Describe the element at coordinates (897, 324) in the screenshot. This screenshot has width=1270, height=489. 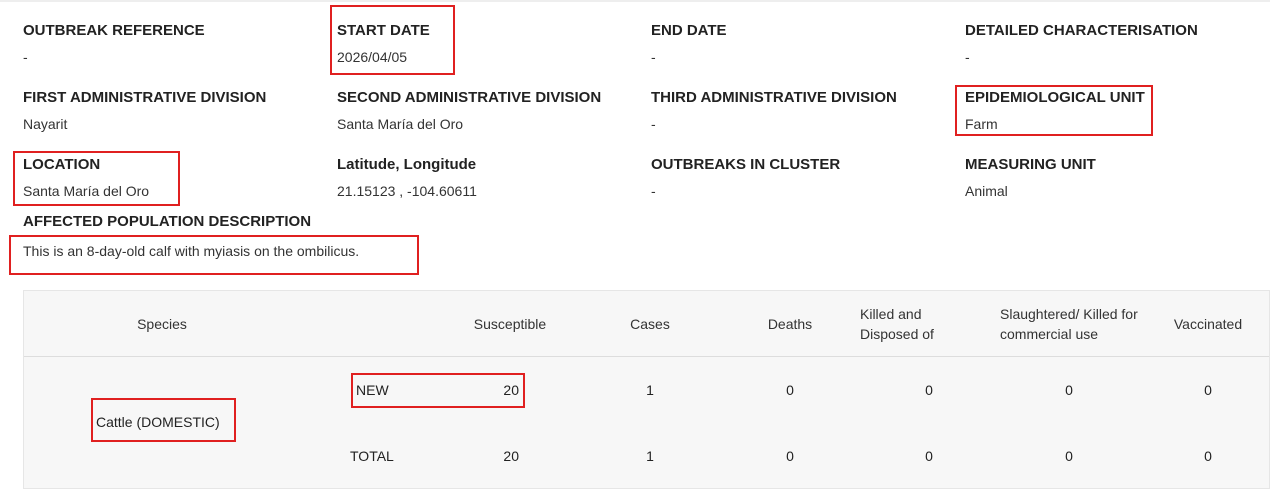
I see `column-header: Killed and Disposed of` at that location.